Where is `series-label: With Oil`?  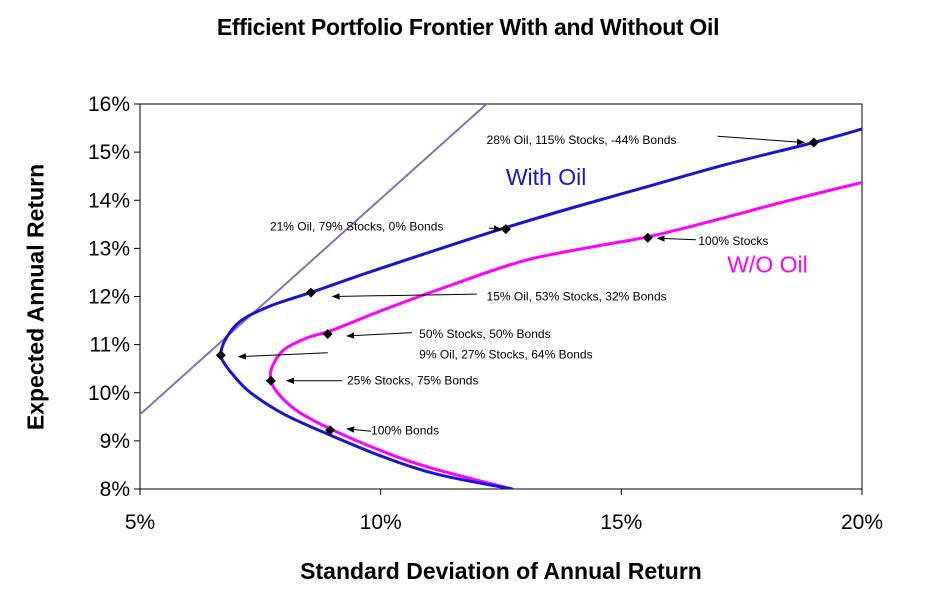
series-label: With Oil is located at coordinates (546, 177).